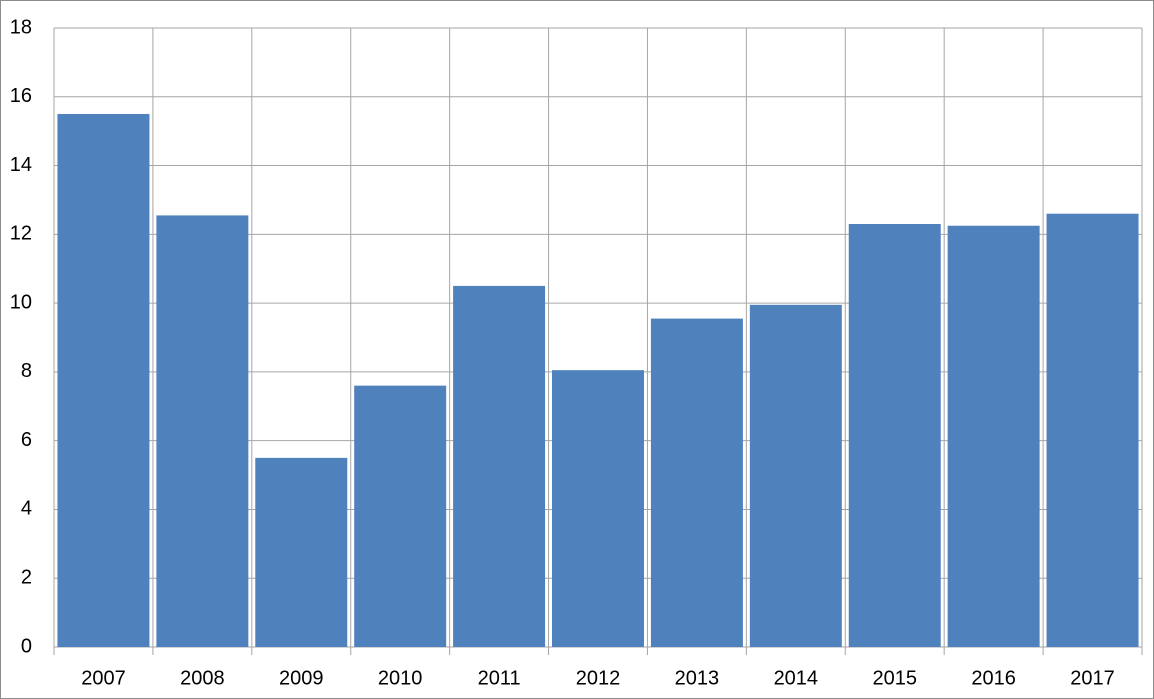  What do you see at coordinates (21, 27) in the screenshot?
I see `y-tick-label: 18` at bounding box center [21, 27].